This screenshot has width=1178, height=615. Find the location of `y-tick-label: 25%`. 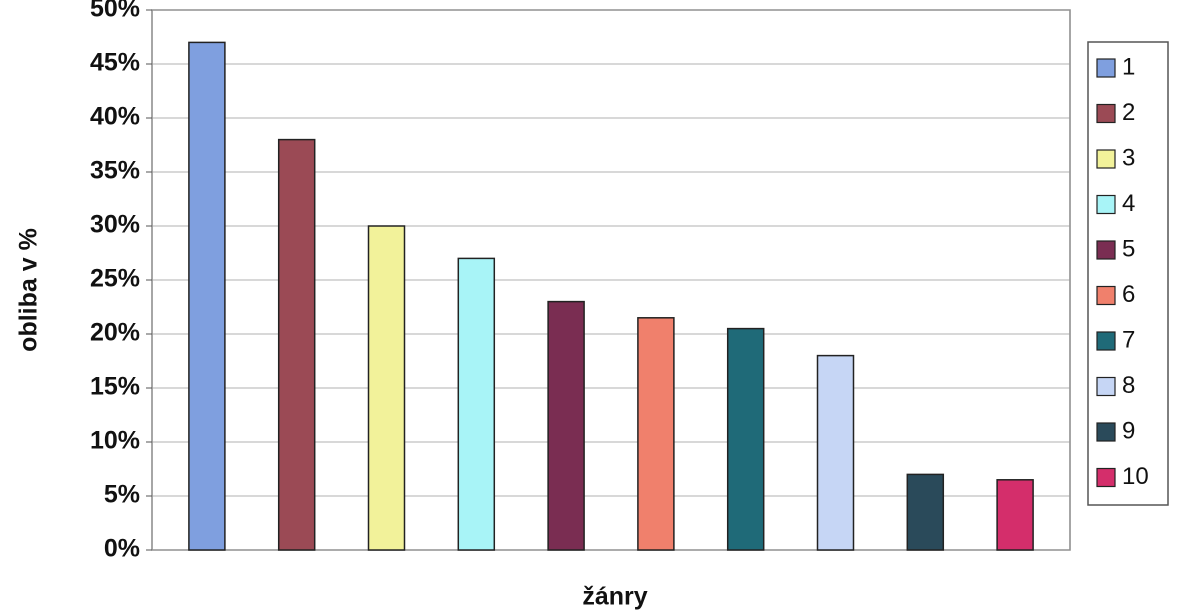

y-tick-label: 25% is located at coordinates (115, 279).